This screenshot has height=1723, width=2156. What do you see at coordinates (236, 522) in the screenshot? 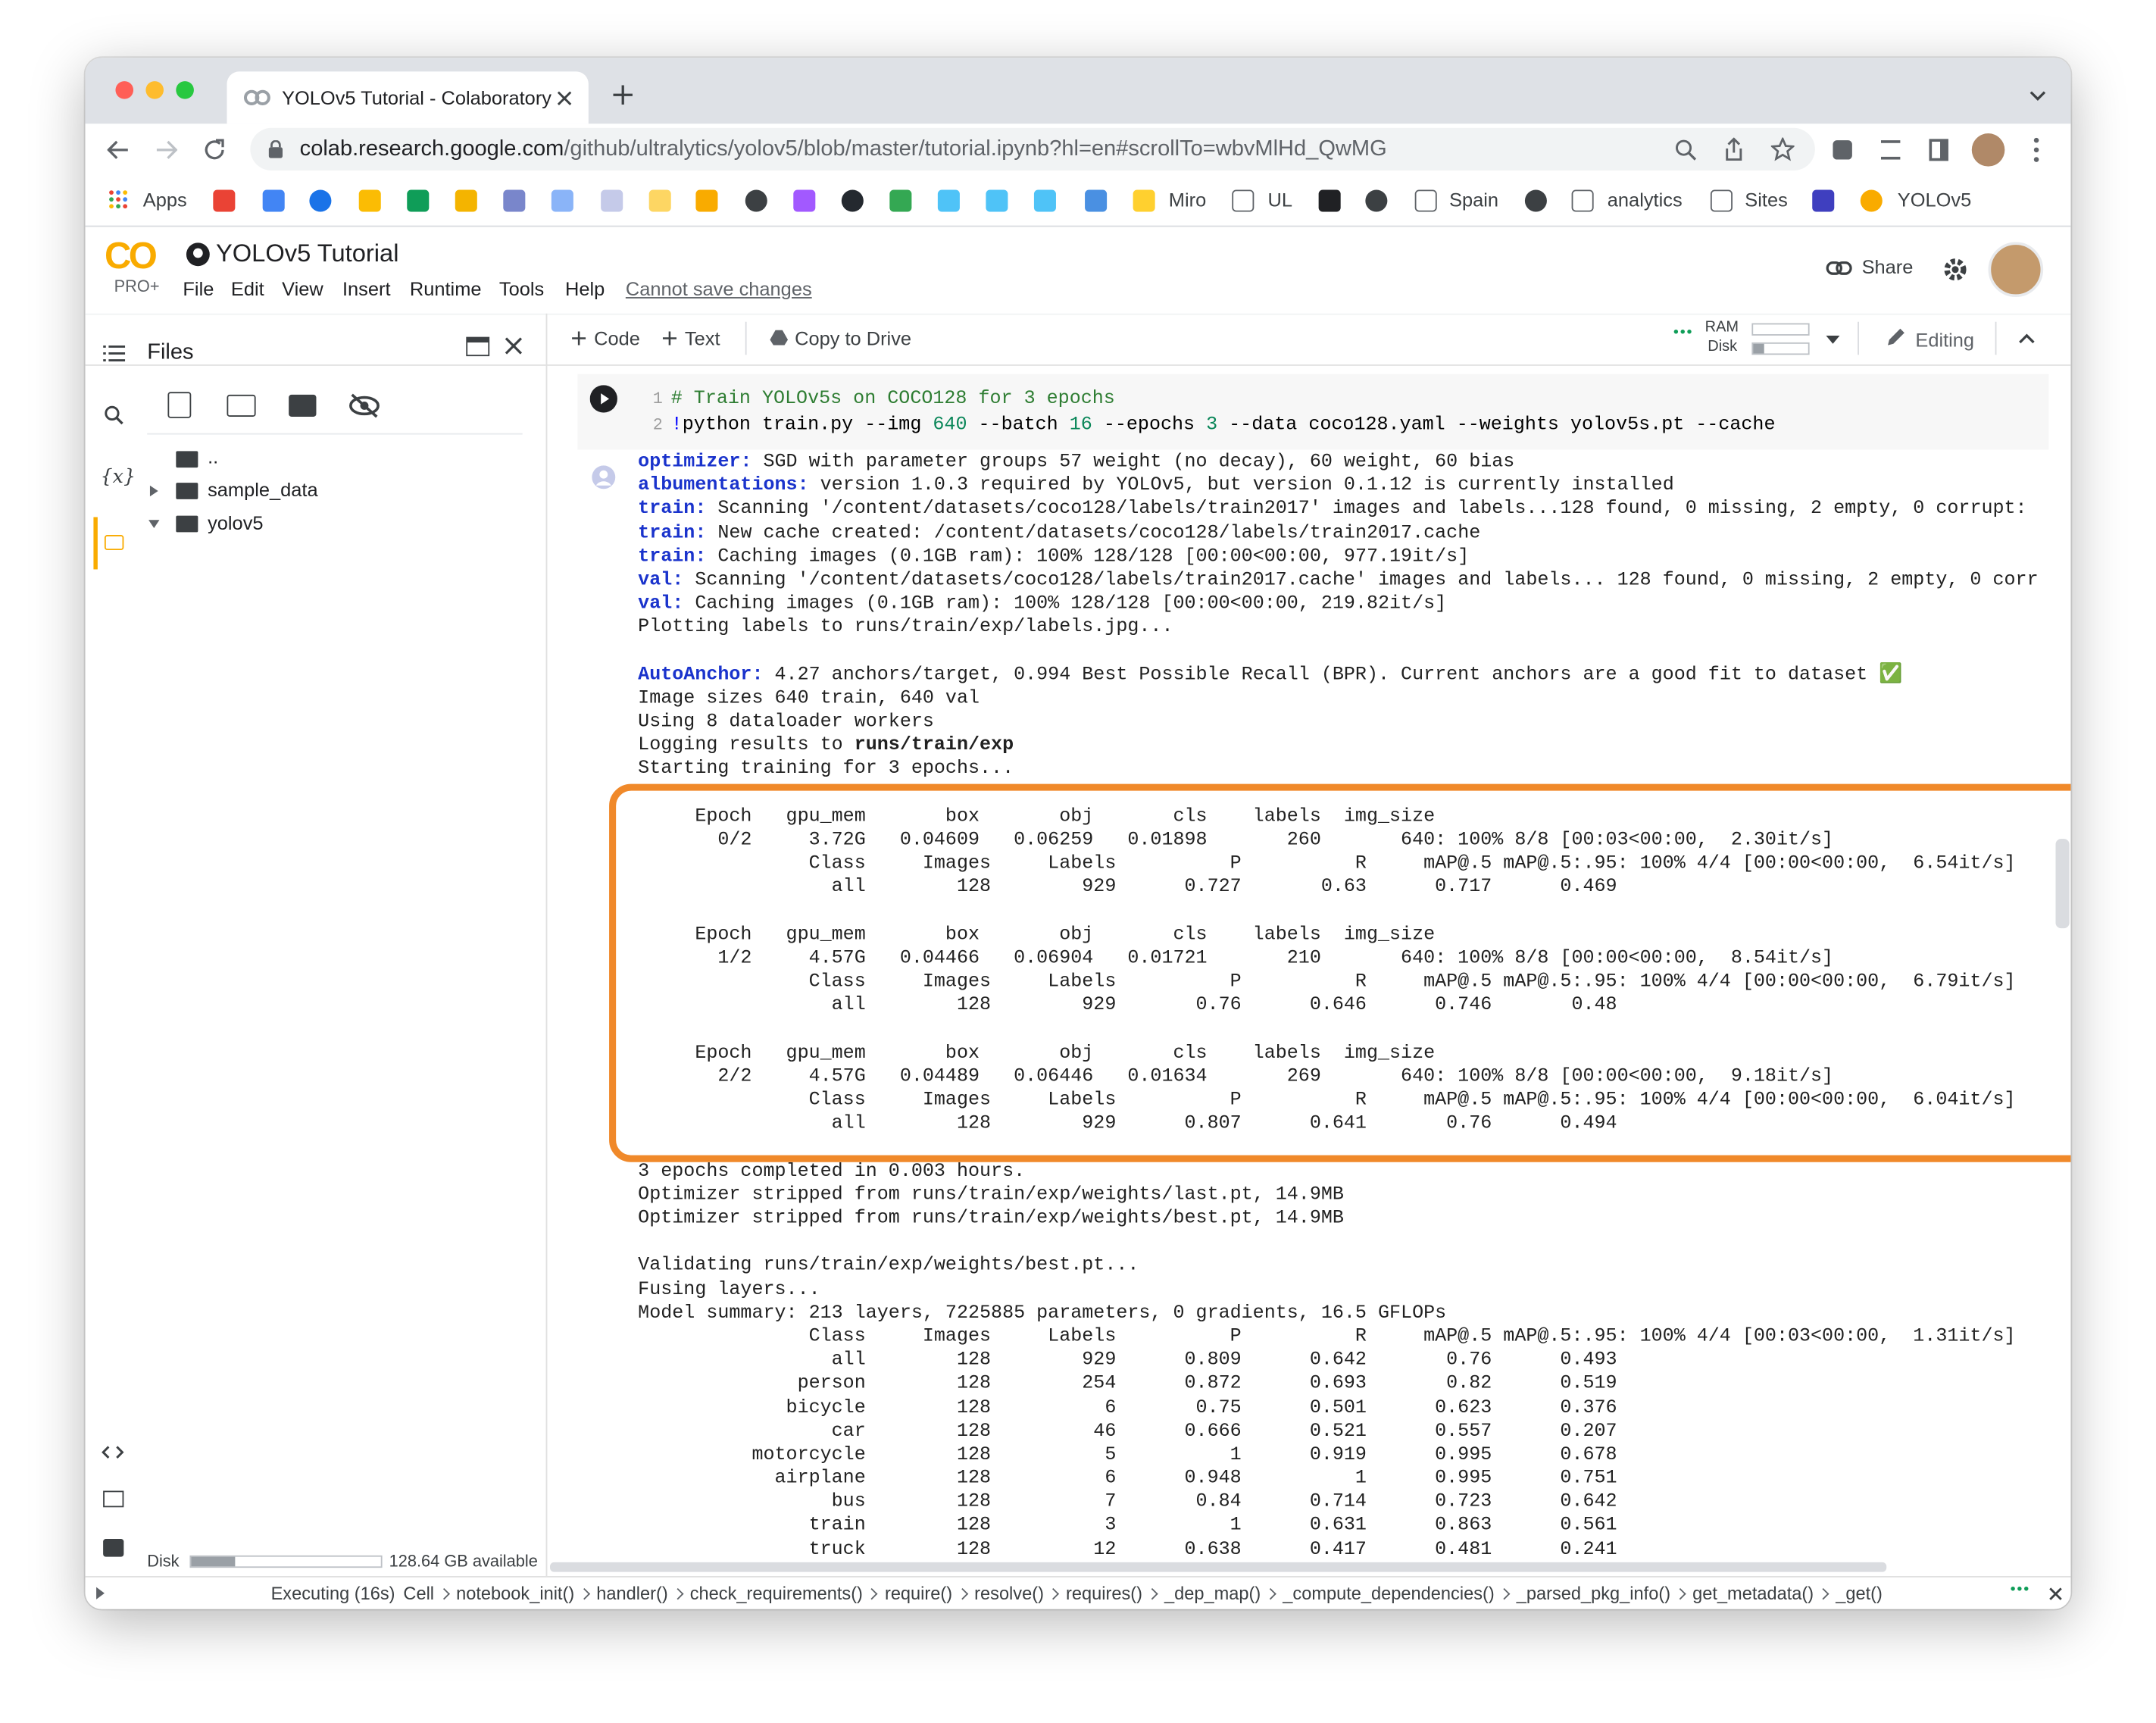
I see `tree-item: yolov5` at bounding box center [236, 522].